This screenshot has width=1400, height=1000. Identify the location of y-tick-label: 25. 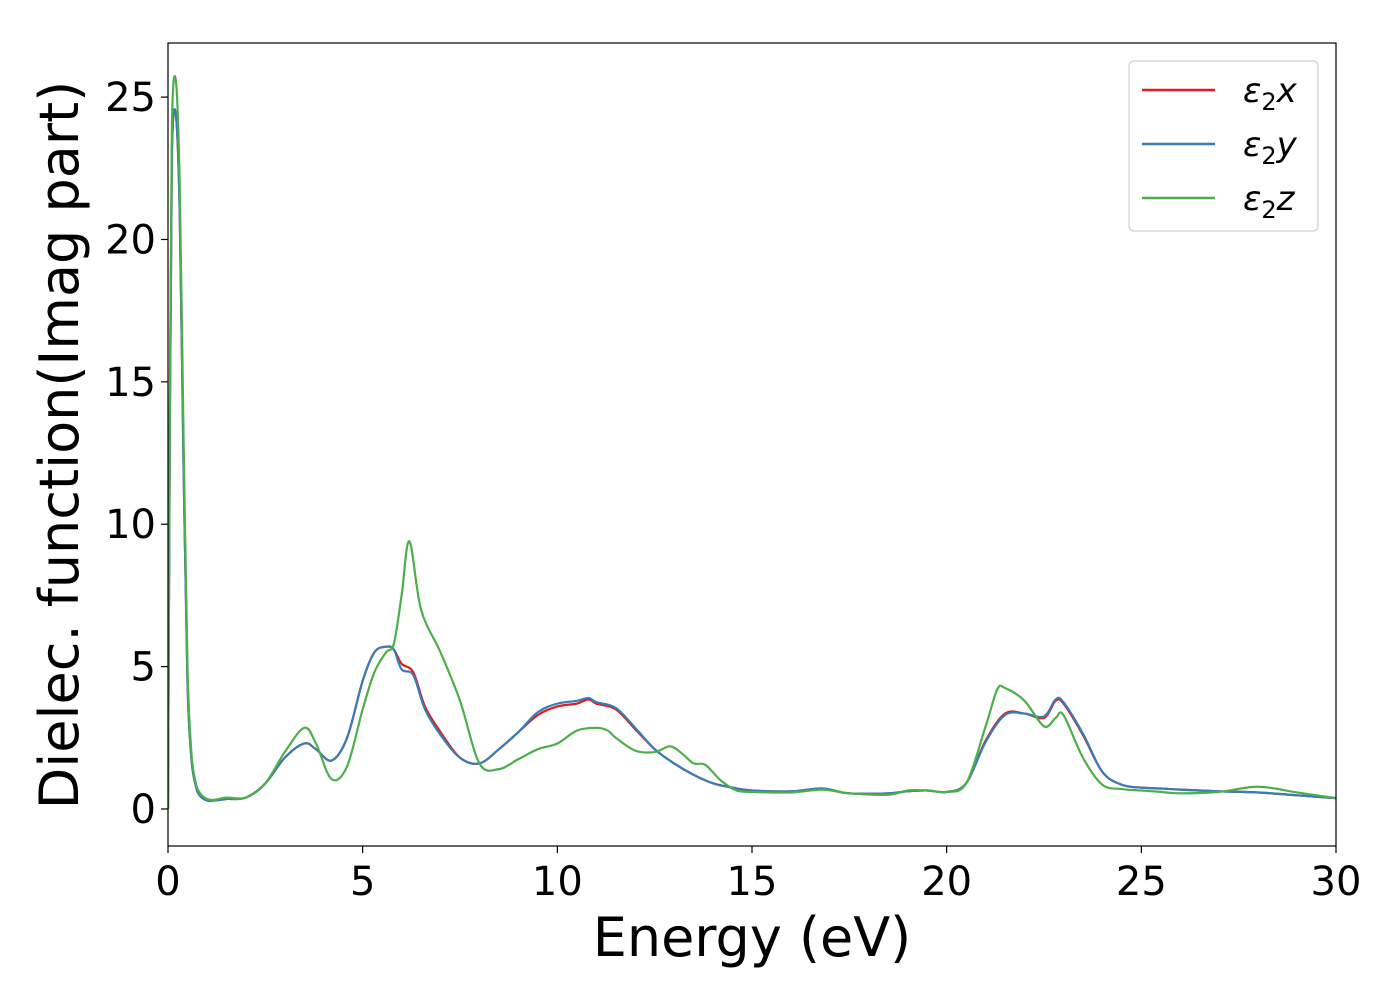
(130, 98).